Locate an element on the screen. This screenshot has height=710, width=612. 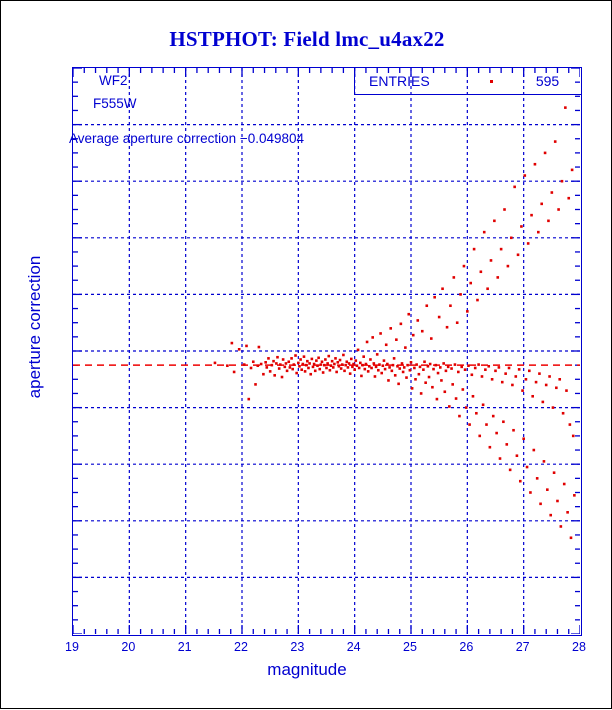
entries-label: ENTRIES is located at coordinates (399, 81).